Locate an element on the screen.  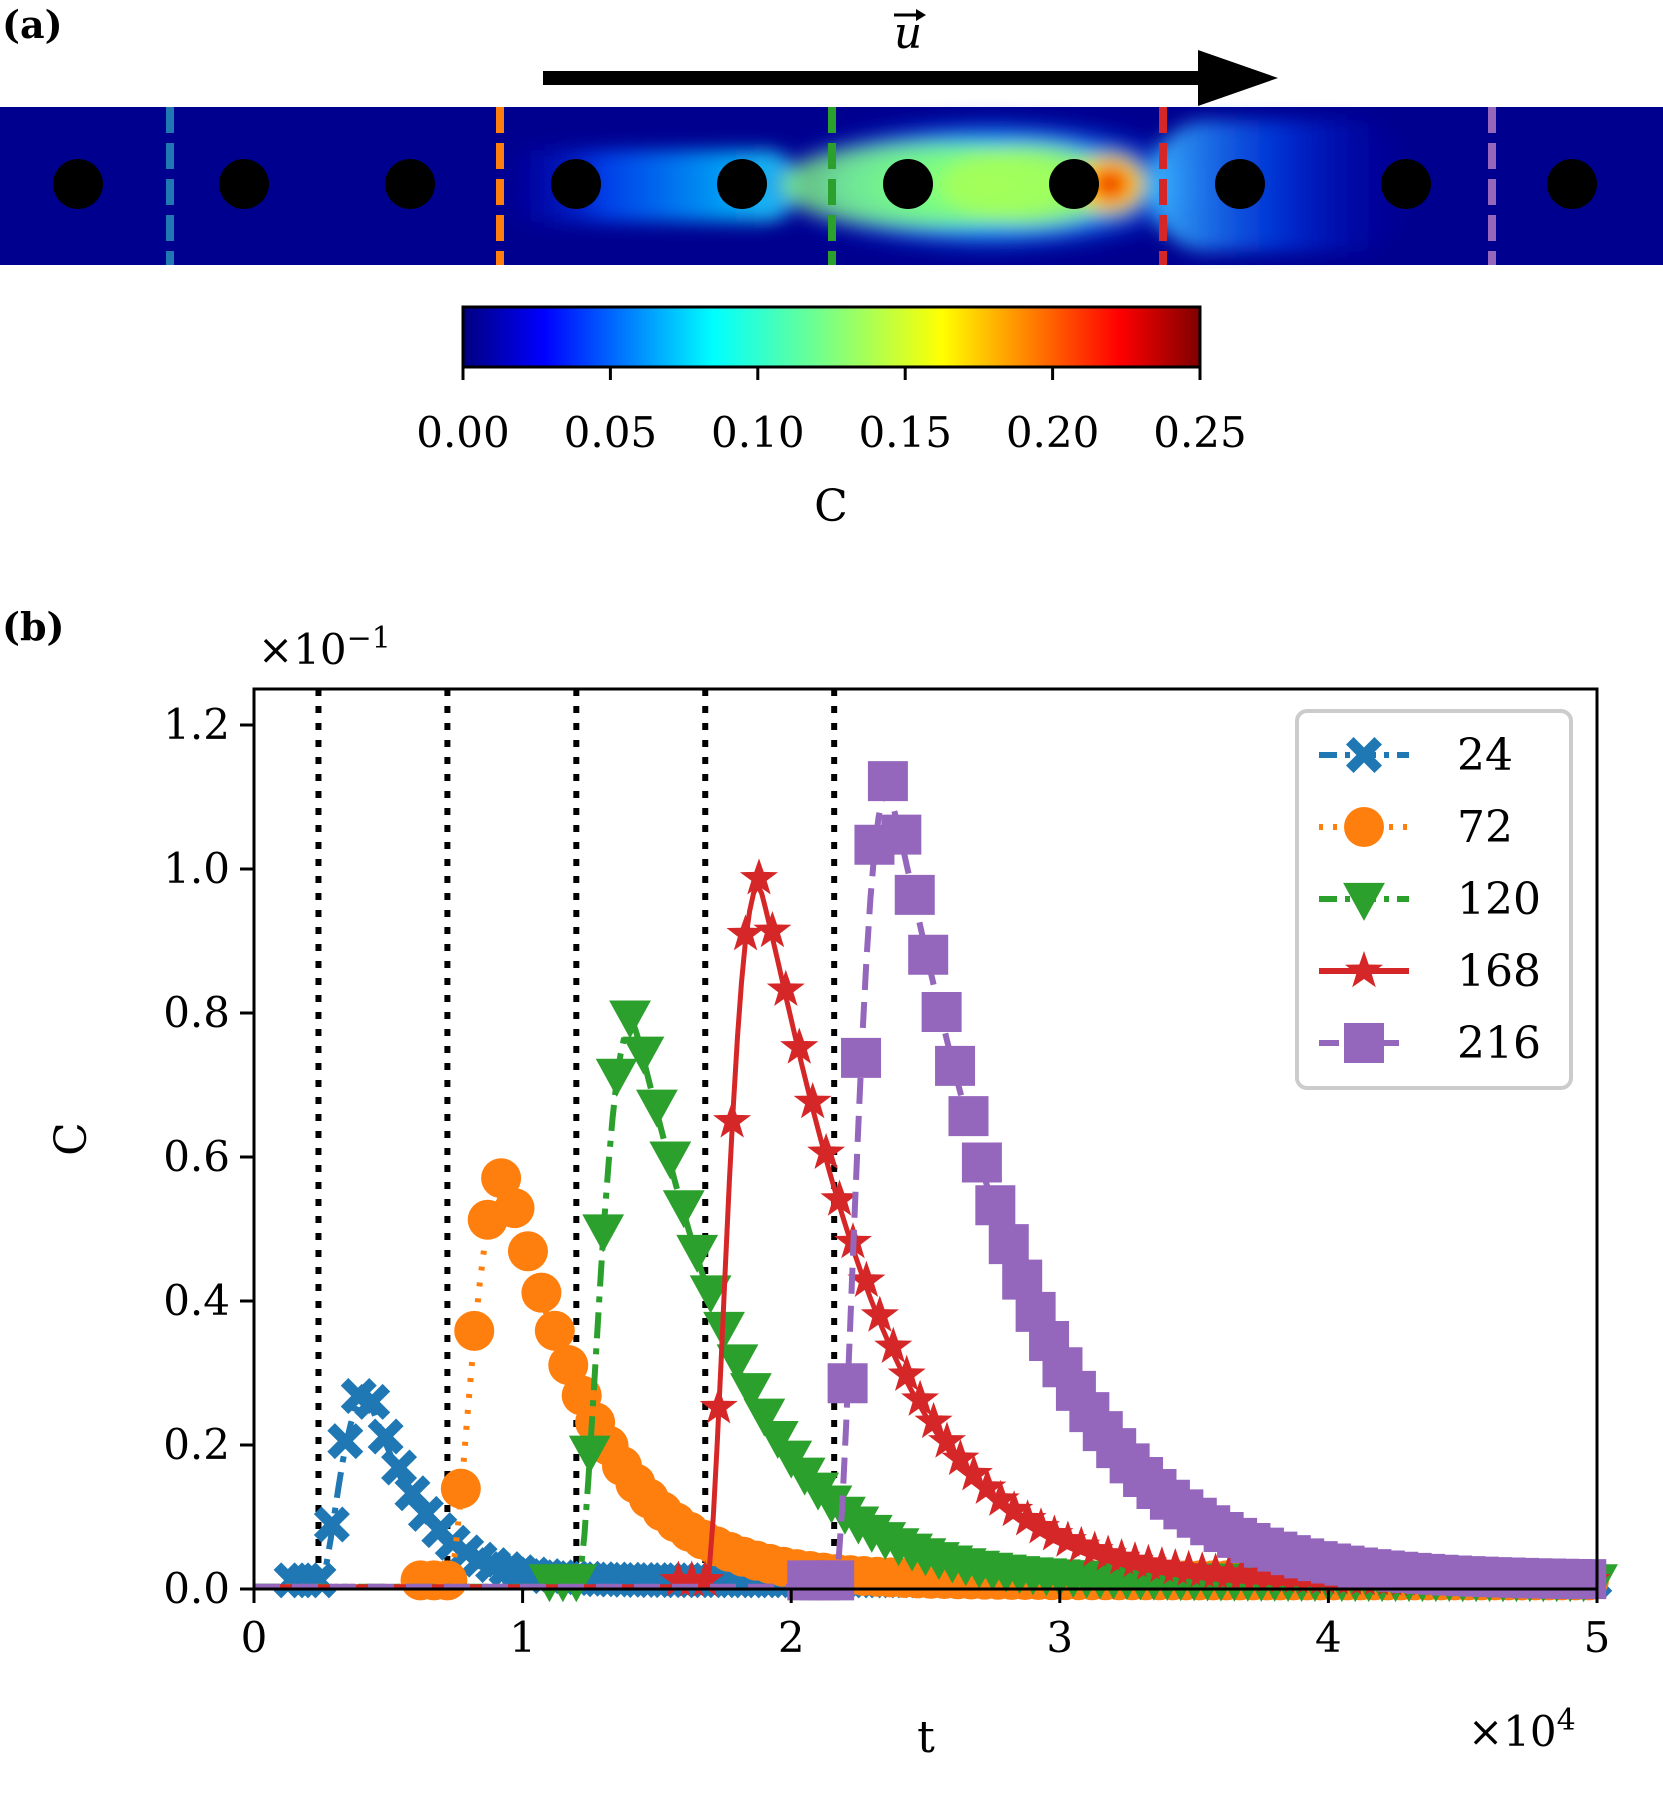
panel-a-label: (a) is located at coordinates (32, 24).